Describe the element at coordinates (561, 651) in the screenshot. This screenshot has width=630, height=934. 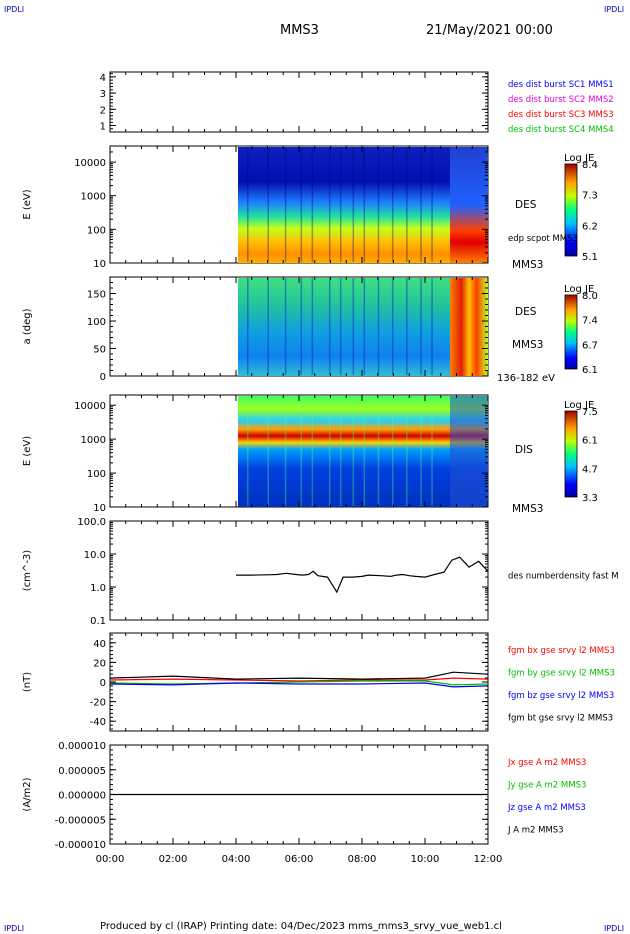
I see `legend-entry: fgm bx gse srvy l2 MMS3` at that location.